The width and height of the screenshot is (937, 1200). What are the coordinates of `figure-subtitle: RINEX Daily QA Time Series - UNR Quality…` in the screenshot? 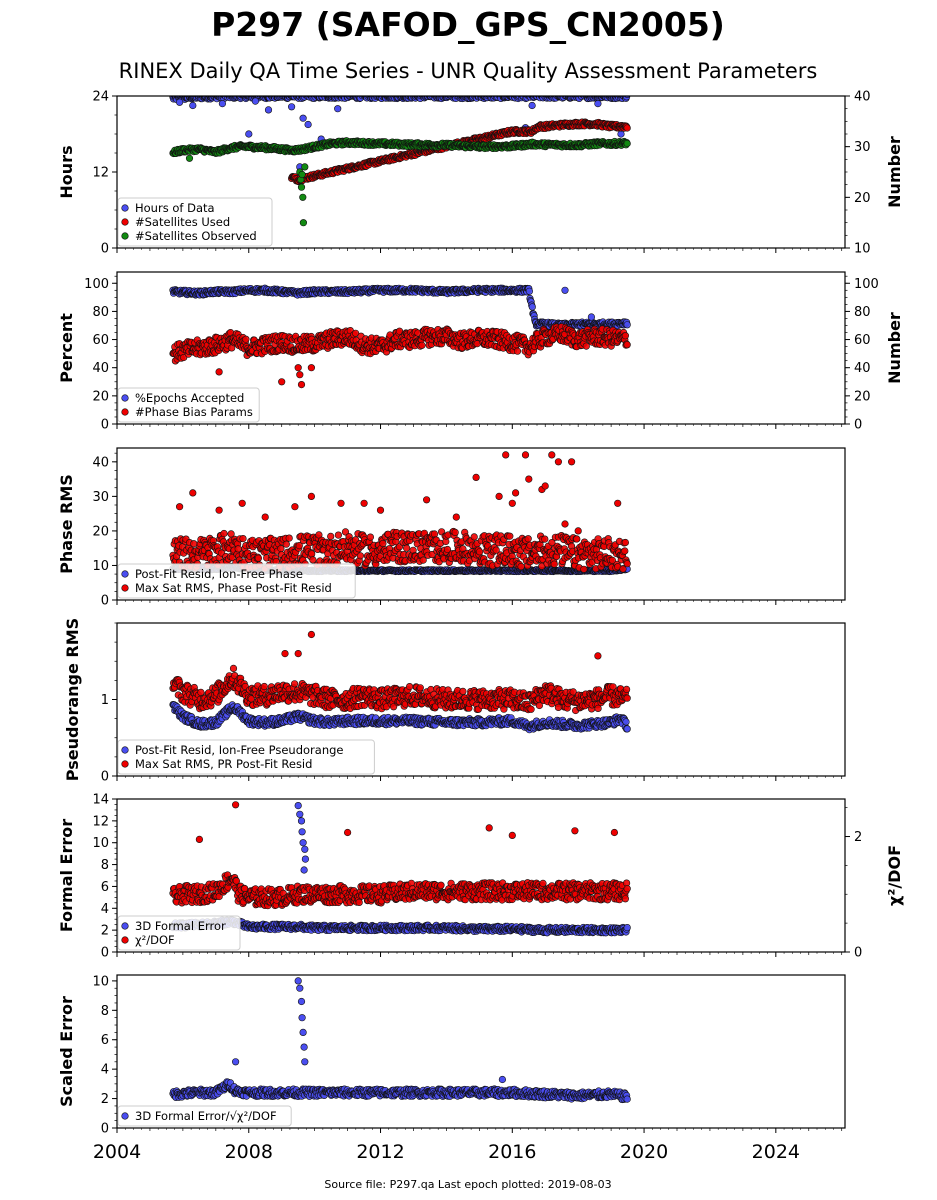 It's located at (468, 71).